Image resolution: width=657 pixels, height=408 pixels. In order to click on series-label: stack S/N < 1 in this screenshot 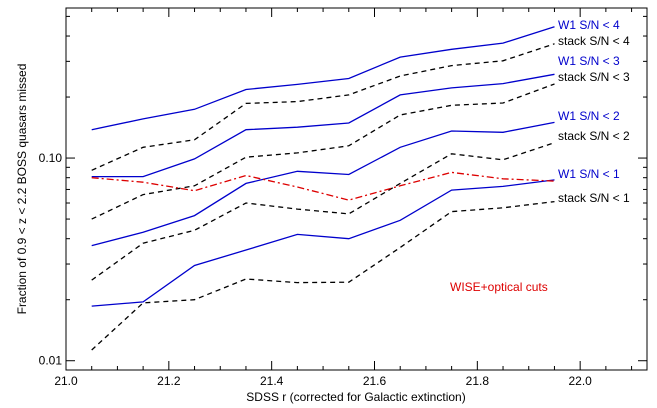, I will do `click(594, 198)`.